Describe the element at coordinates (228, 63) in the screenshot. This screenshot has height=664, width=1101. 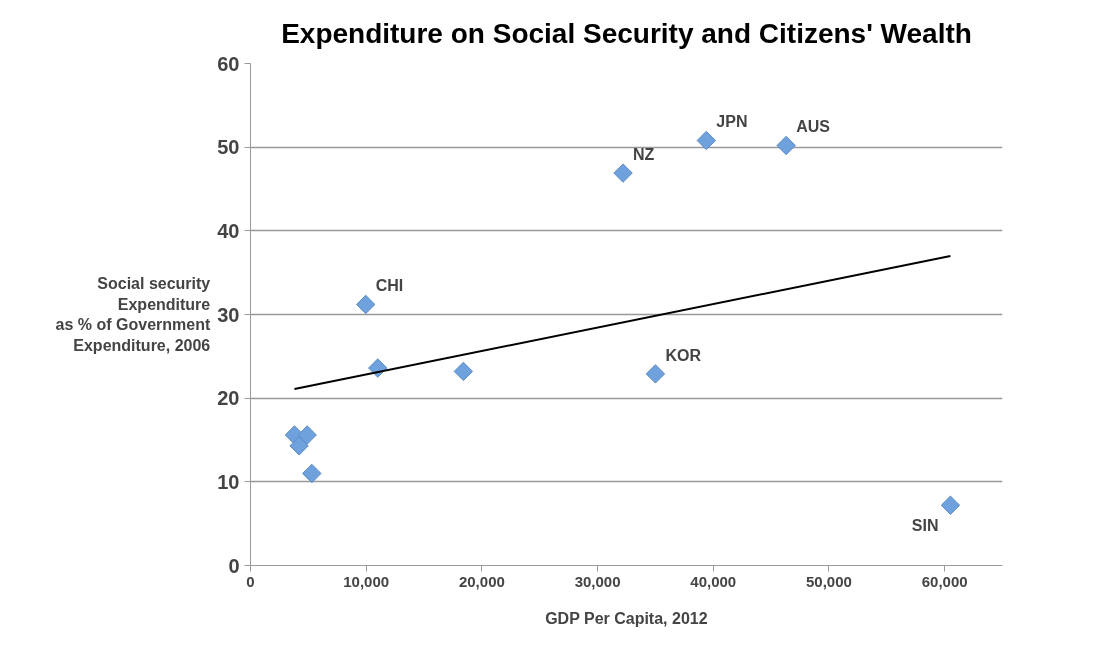
I see `y-tick-label: 60` at that location.